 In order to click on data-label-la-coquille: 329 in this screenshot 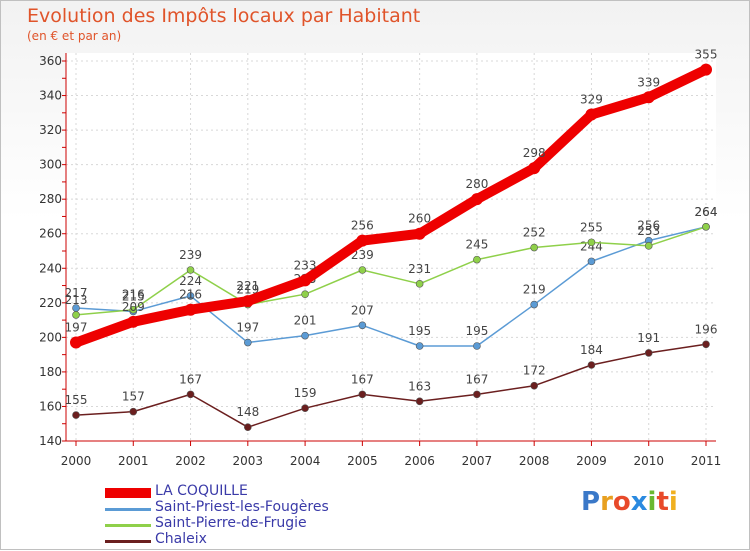, I will do `click(591, 100)`.